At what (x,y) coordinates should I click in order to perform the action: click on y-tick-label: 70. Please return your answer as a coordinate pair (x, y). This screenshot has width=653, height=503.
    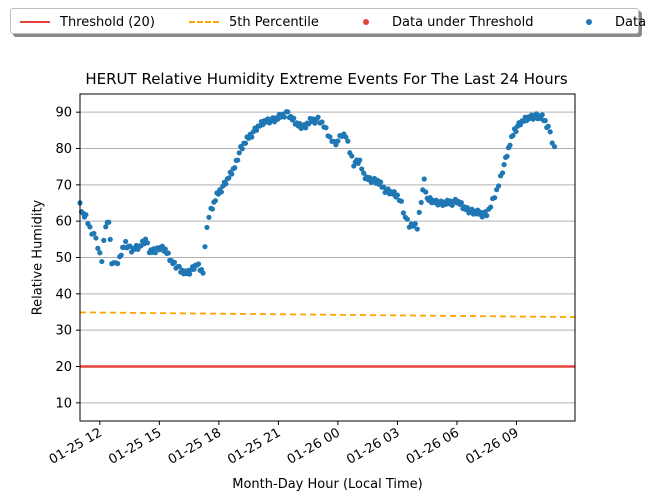
    Looking at the image, I should click on (63, 185).